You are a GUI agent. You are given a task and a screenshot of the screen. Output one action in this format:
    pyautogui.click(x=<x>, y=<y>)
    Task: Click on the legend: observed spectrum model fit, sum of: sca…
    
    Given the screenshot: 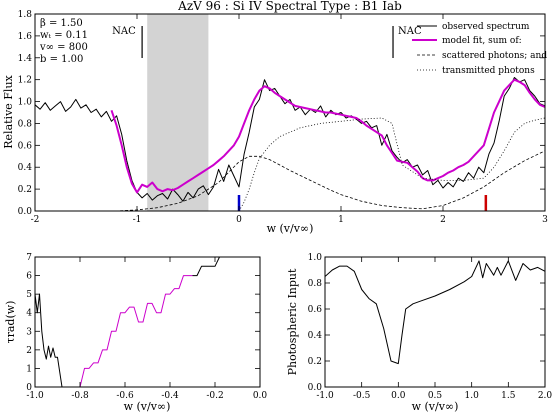 What is the action you would take?
    pyautogui.click(x=479, y=49)
    